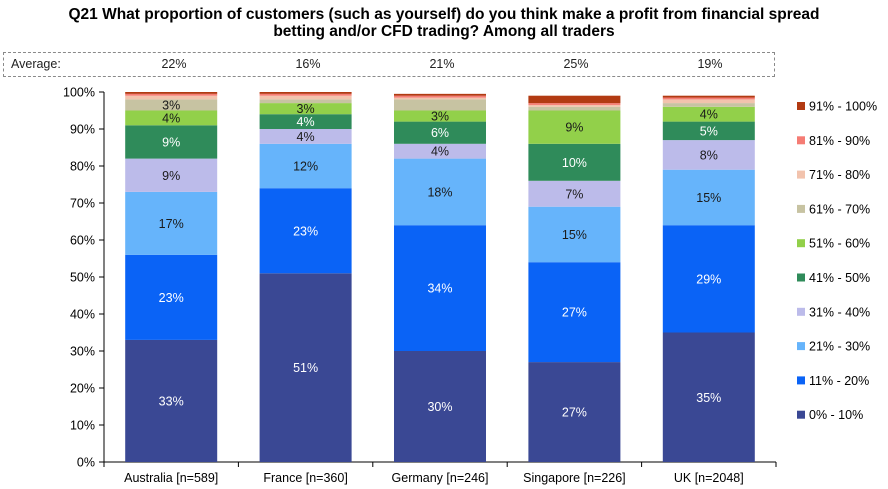  What do you see at coordinates (79, 93) in the screenshot?
I see `y-tick-label: 100%` at bounding box center [79, 93].